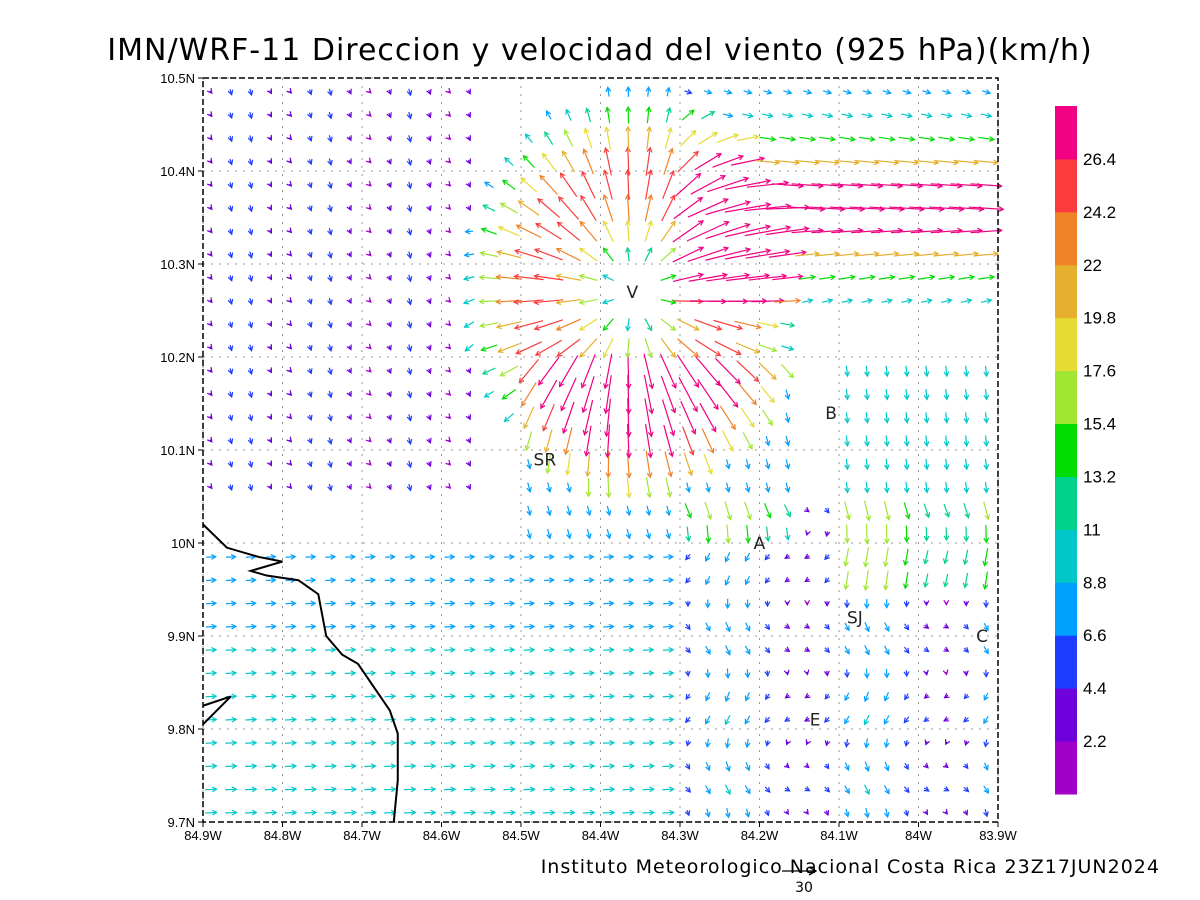 The height and width of the screenshot is (900, 1200). What do you see at coordinates (680, 835) in the screenshot?
I see `x-tick-label: 84.3W` at bounding box center [680, 835].